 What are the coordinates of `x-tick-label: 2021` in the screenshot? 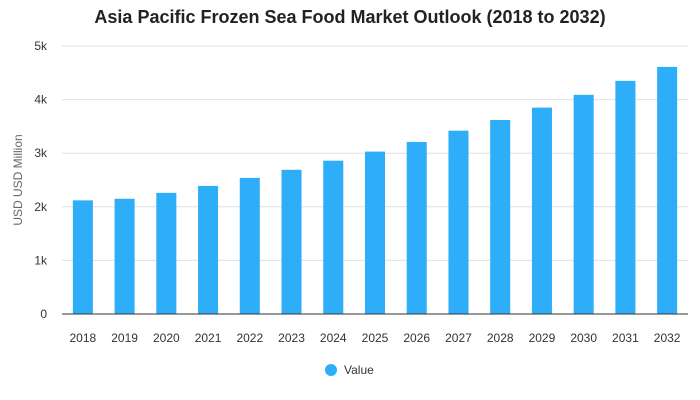 It's located at (208, 338).